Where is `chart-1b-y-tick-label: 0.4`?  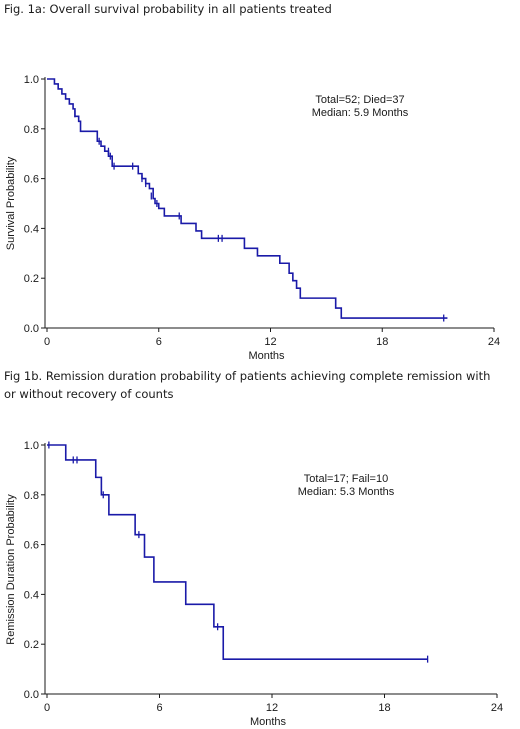
chart-1b-y-tick-label: 0.4 is located at coordinates (31, 595).